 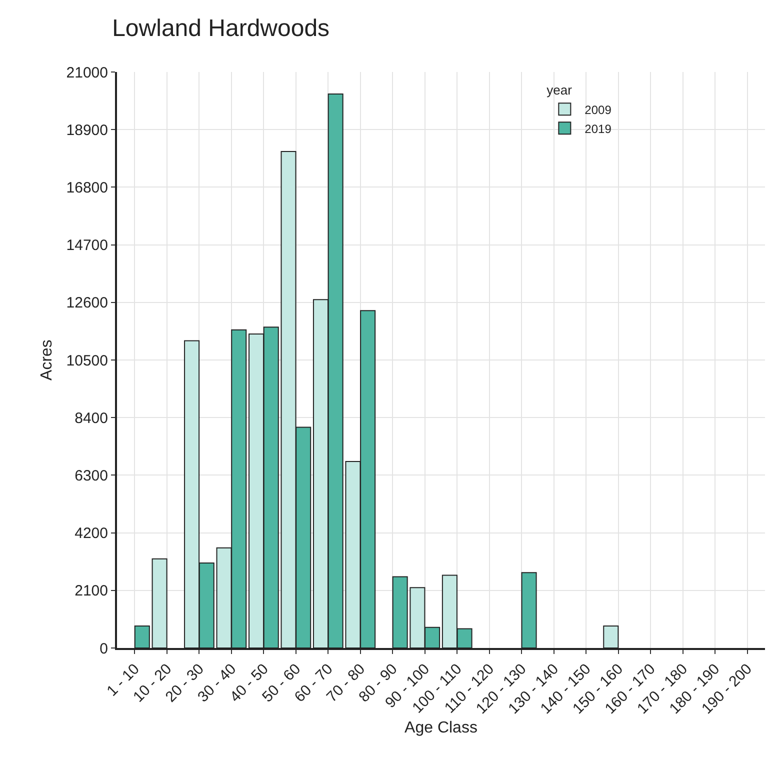 I want to click on y-tick-label: 10500, so click(x=87, y=361).